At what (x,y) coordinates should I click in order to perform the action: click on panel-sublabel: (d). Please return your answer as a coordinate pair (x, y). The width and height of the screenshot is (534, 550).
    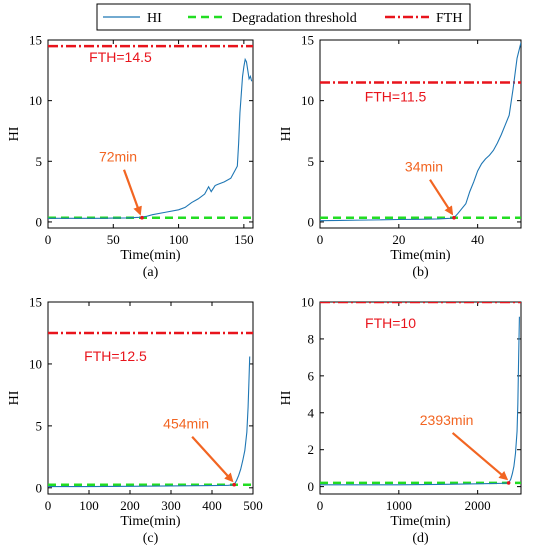
    Looking at the image, I should click on (420, 538).